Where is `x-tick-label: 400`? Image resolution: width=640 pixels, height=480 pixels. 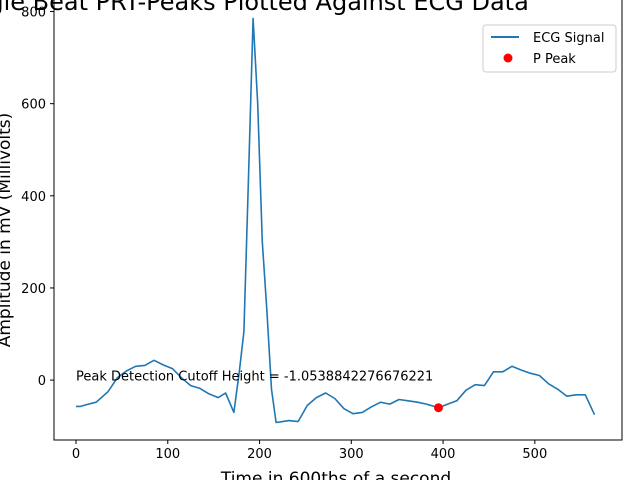 x-tick-label: 400 is located at coordinates (443, 454).